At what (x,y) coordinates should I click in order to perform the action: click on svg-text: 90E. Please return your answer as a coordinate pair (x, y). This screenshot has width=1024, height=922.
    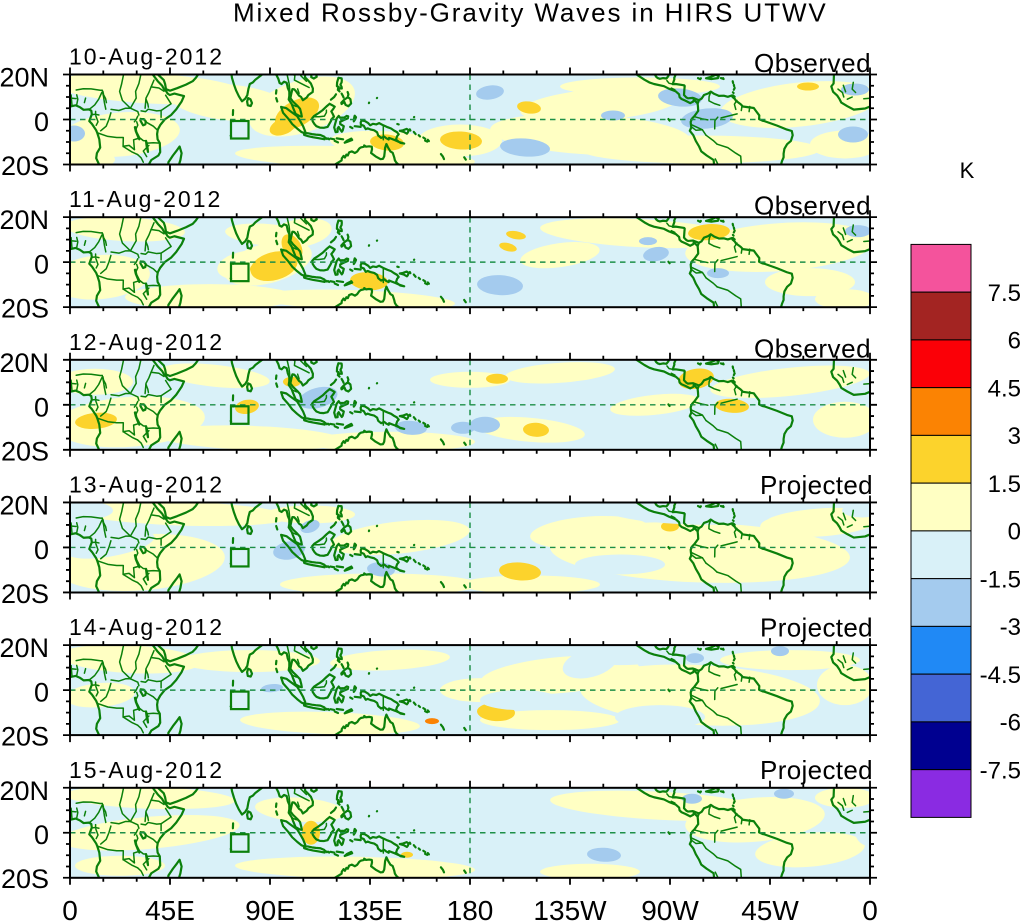
    Looking at the image, I should click on (270, 908).